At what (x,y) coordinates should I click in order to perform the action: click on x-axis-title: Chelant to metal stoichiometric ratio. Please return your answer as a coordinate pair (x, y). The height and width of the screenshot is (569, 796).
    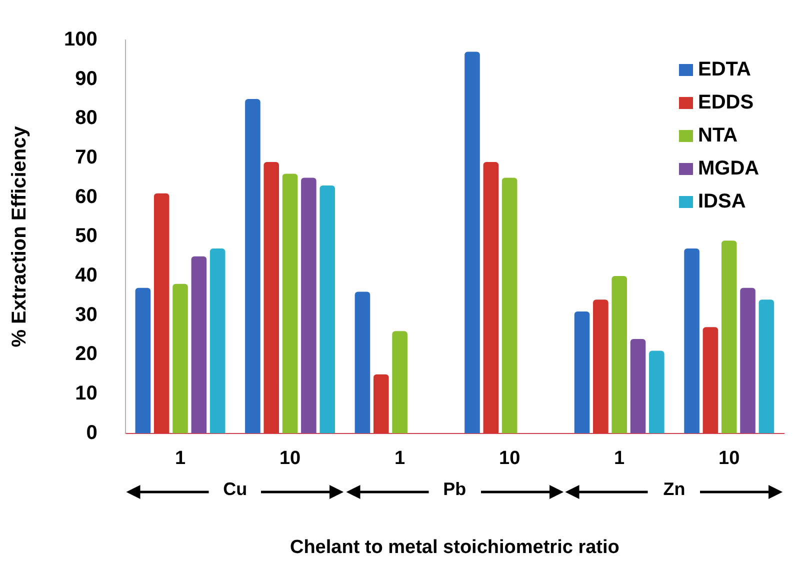
    Looking at the image, I should click on (455, 547).